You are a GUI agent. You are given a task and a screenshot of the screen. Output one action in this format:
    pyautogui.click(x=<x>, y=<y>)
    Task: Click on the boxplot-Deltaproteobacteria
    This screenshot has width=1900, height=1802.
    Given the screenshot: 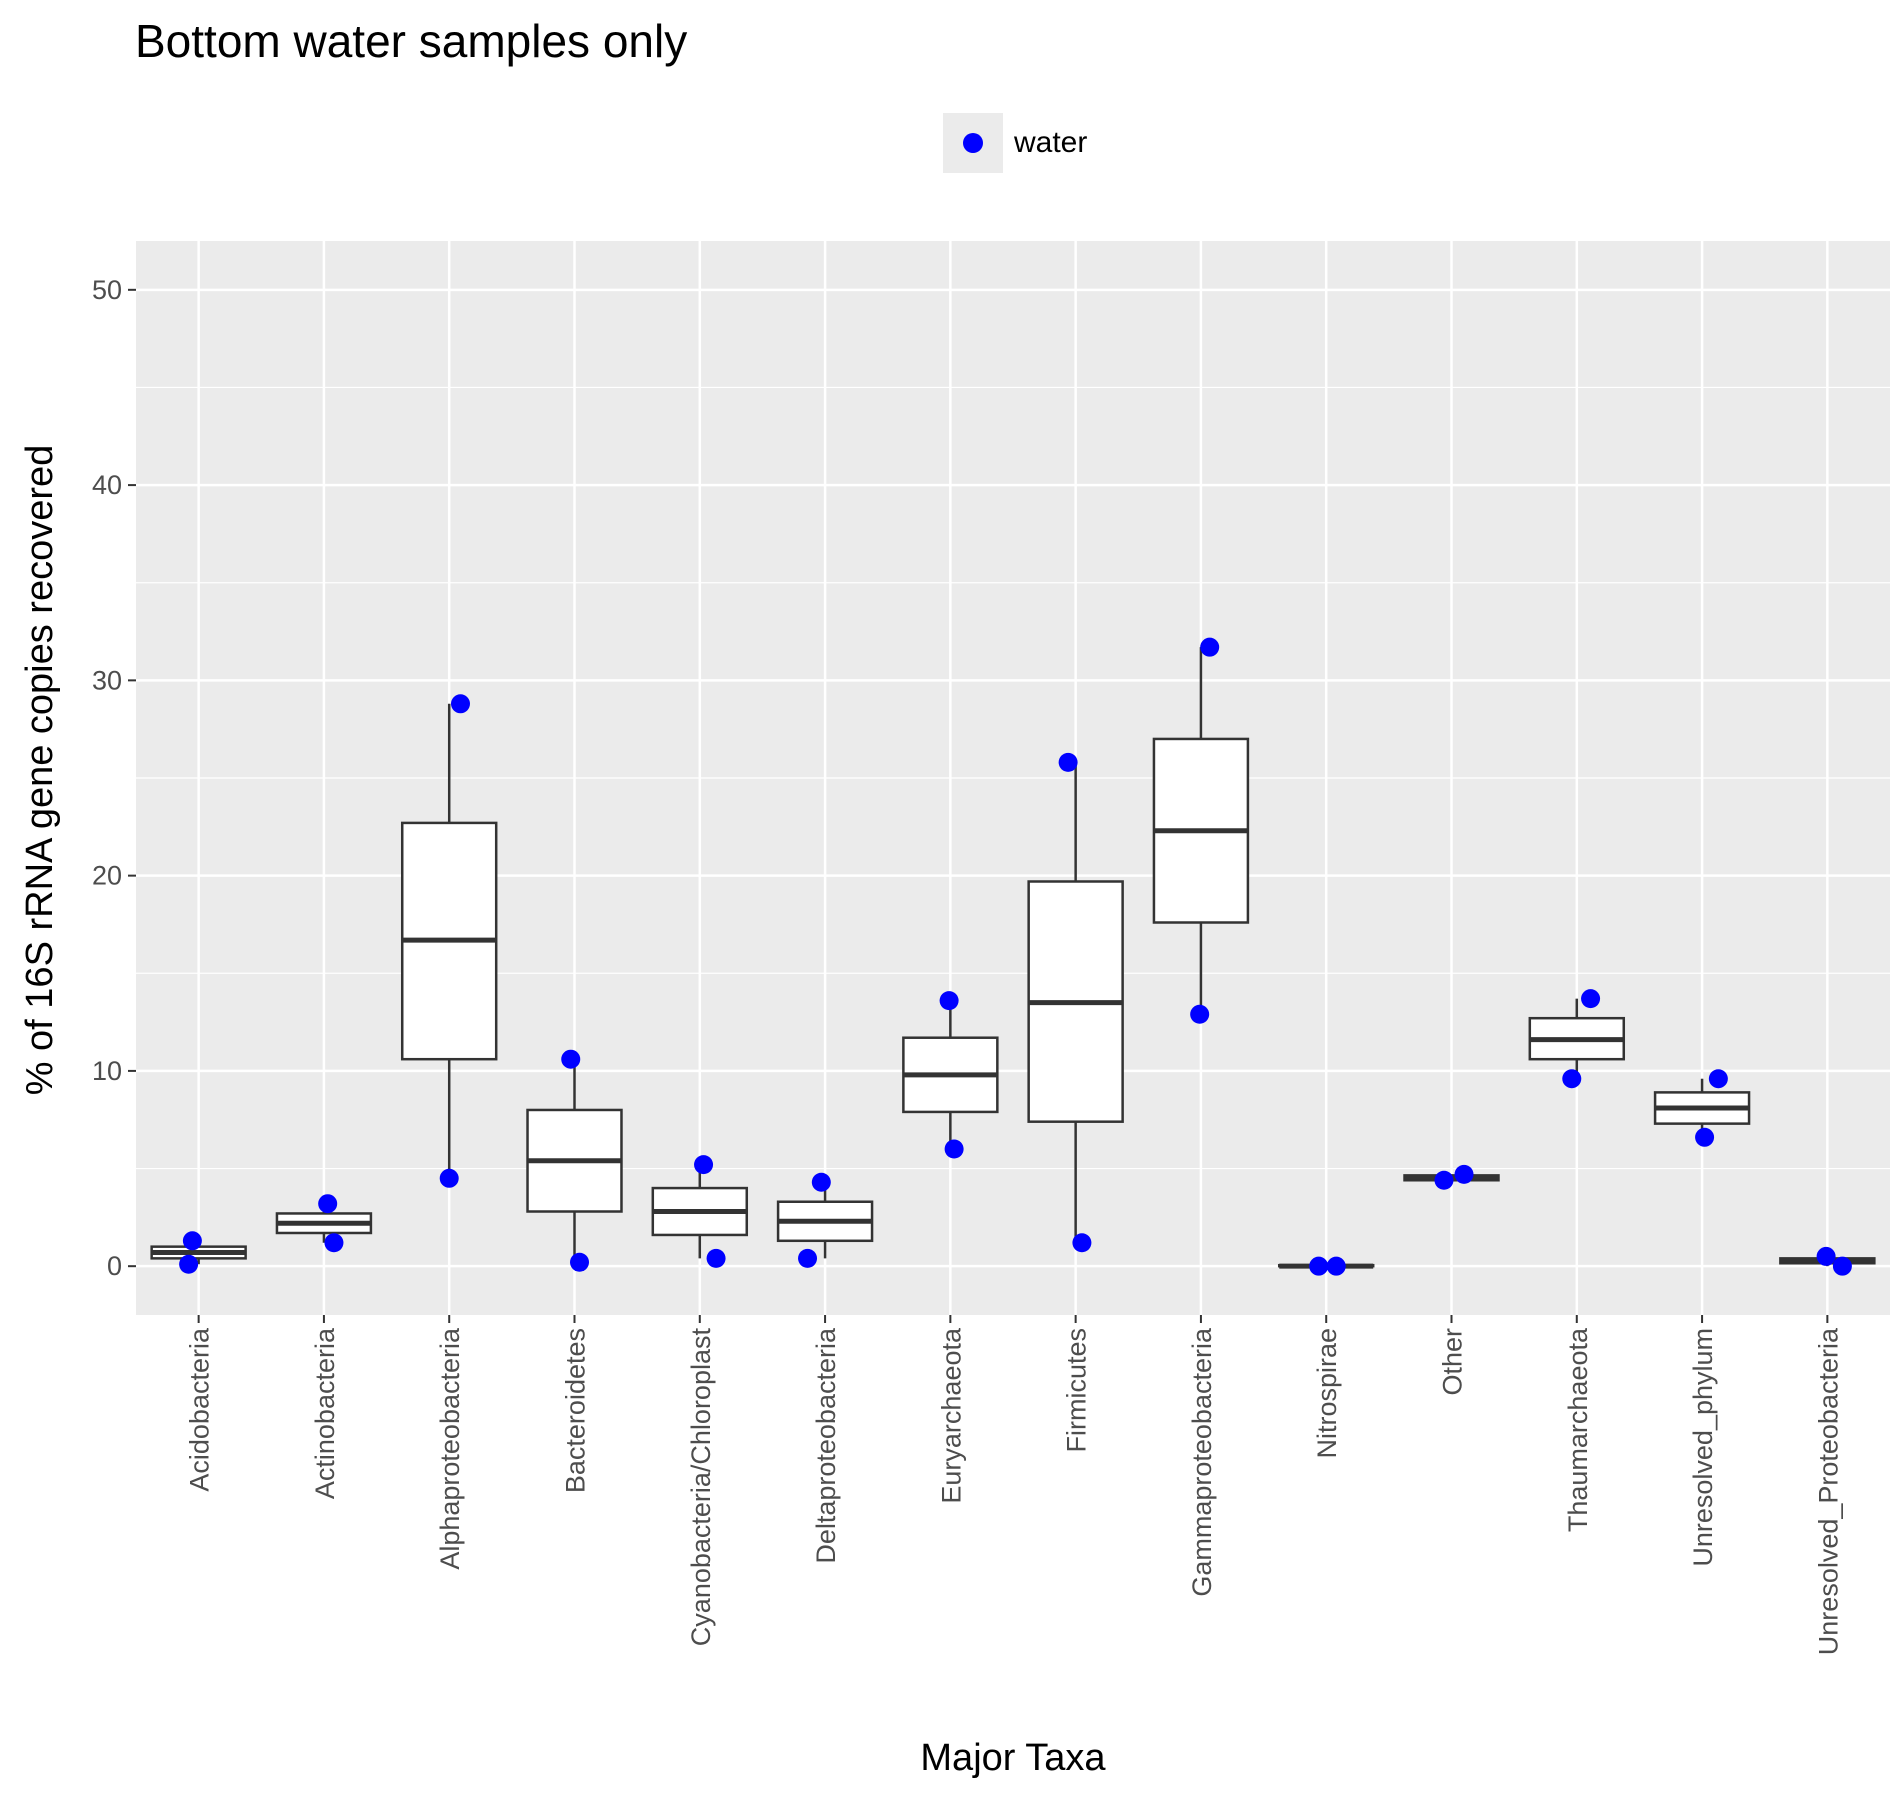 What is the action you would take?
    pyautogui.click(x=825, y=1220)
    